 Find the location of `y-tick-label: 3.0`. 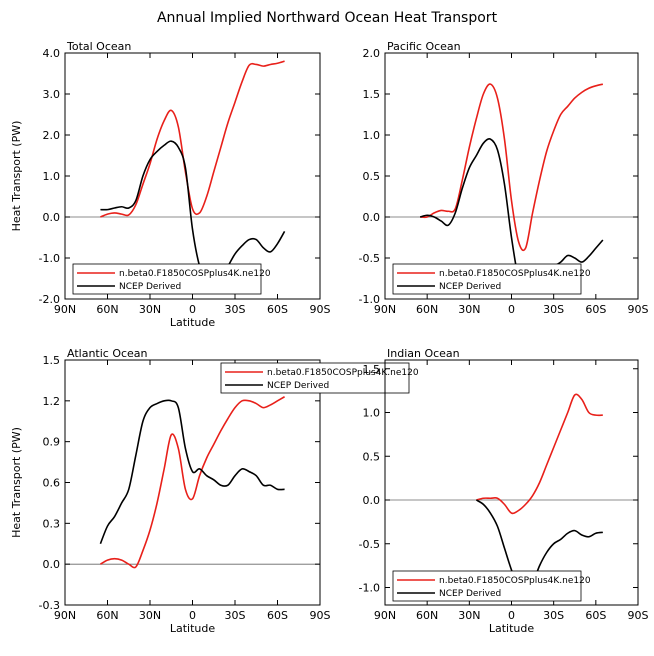

y-tick-label: 3.0 is located at coordinates (52, 94).